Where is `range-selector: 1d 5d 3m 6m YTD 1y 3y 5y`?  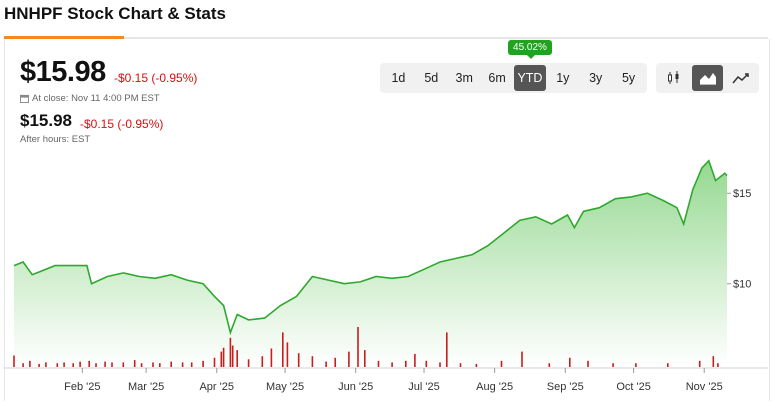
range-selector: 1d 5d 3m 6m YTD 1y 3y 5y is located at coordinates (513, 78).